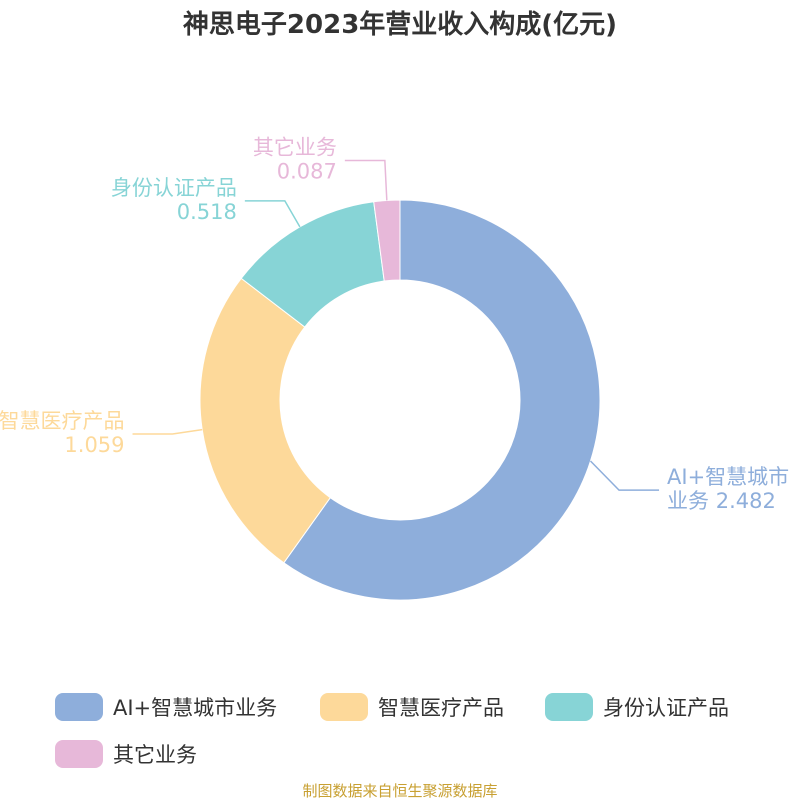 The image size is (800, 800). I want to click on slice-label-3: 身份认证产品 0.518, so click(174, 200).